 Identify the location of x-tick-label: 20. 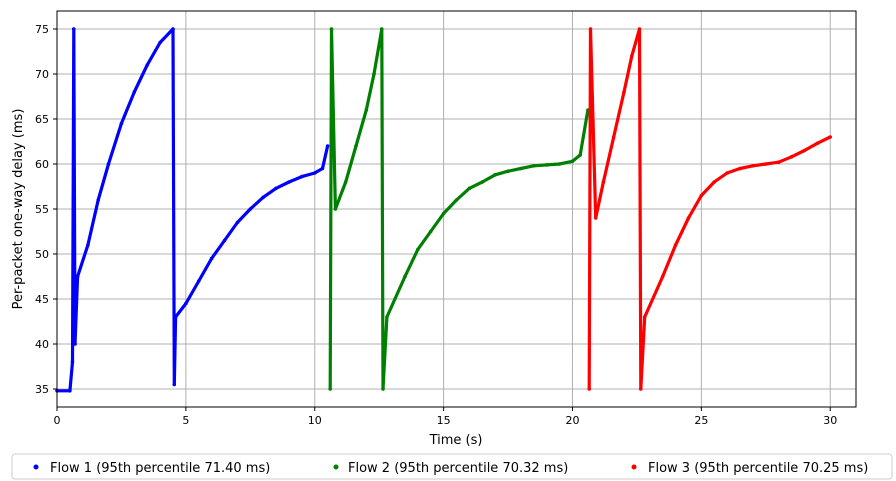
(572, 420).